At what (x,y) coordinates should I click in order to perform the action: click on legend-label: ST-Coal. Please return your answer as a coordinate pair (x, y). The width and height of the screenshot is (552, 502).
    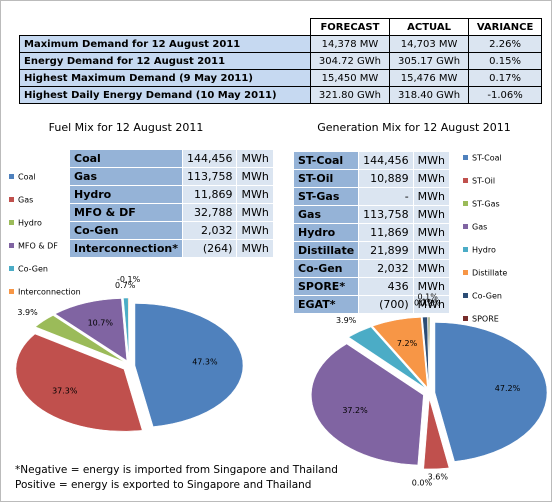
    Looking at the image, I should click on (487, 158).